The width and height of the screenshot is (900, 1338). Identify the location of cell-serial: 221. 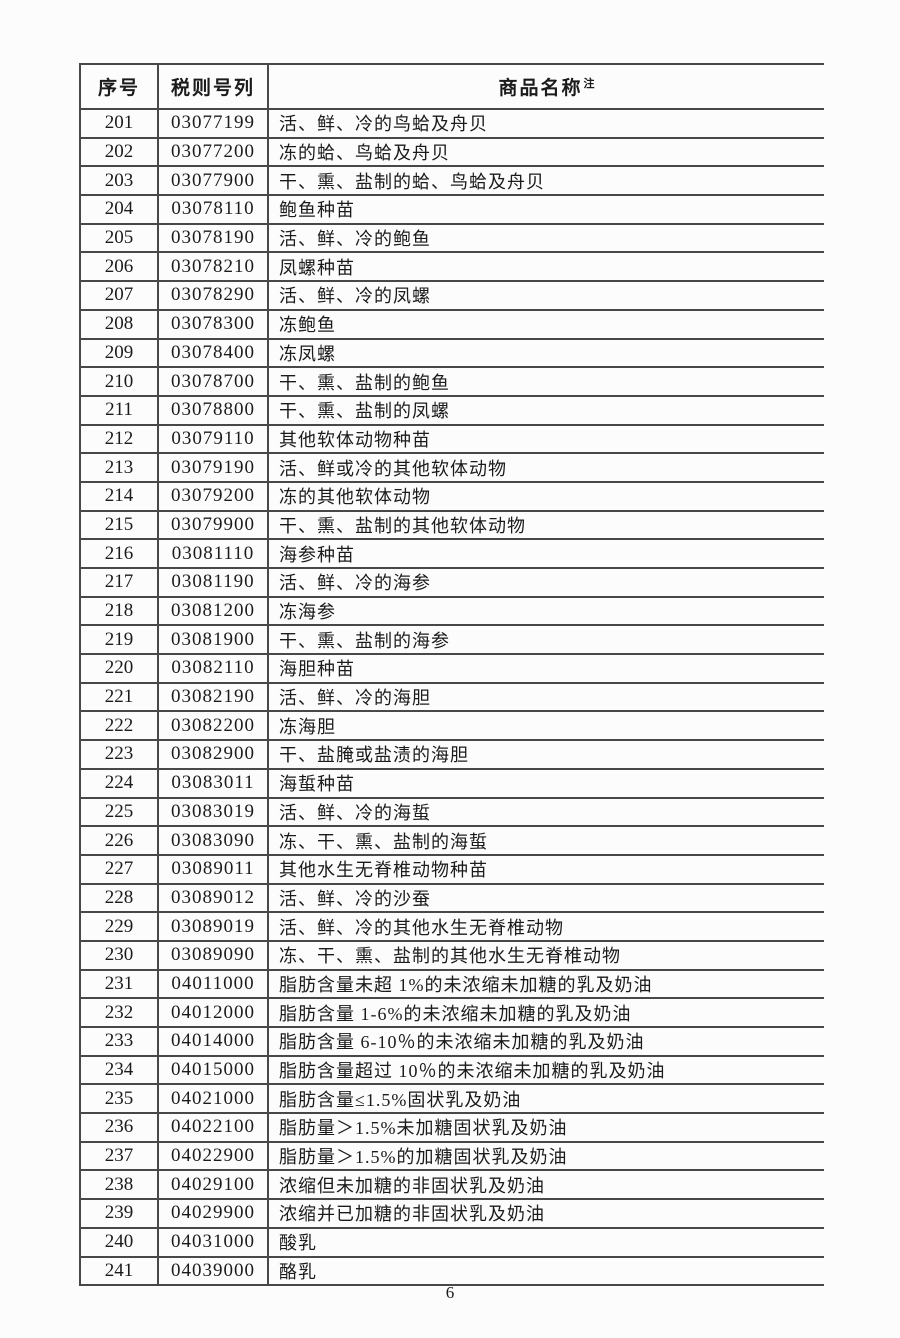
(119, 697).